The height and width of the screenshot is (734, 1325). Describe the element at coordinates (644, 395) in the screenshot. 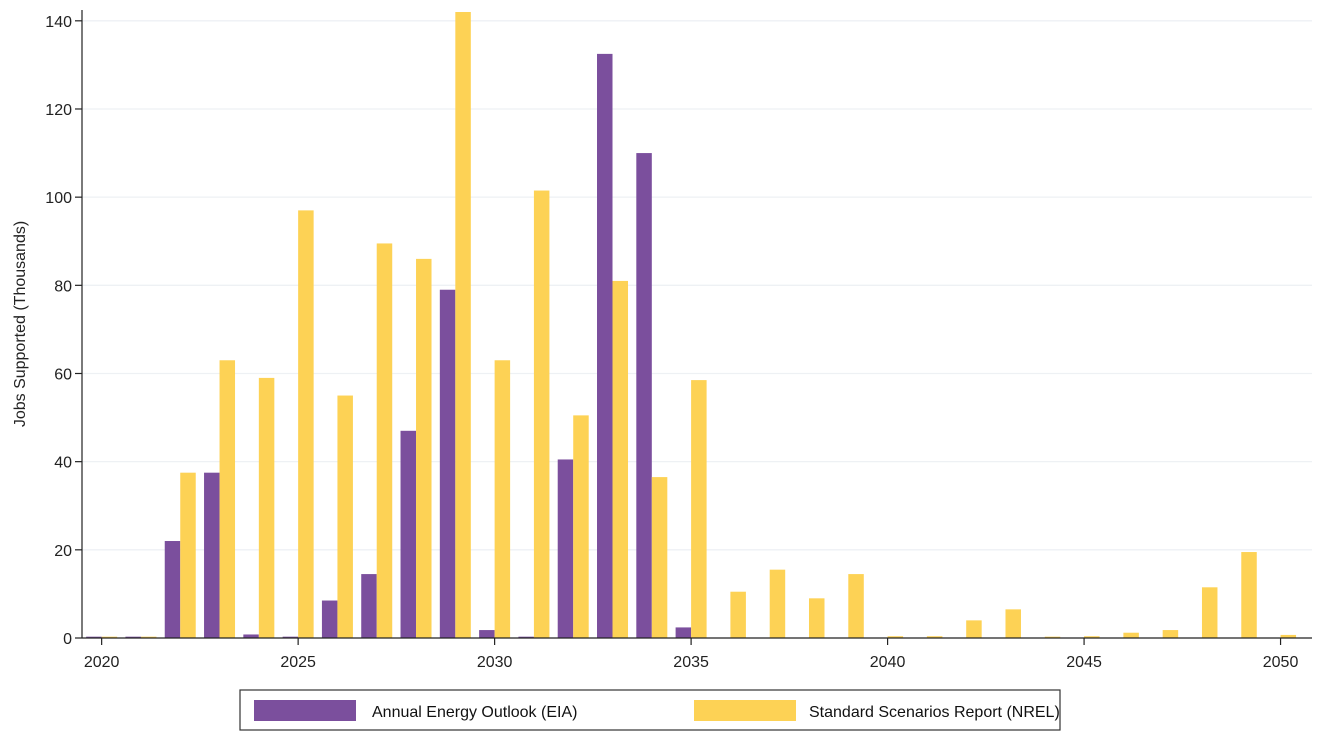

I see `bar-eia-2034` at that location.